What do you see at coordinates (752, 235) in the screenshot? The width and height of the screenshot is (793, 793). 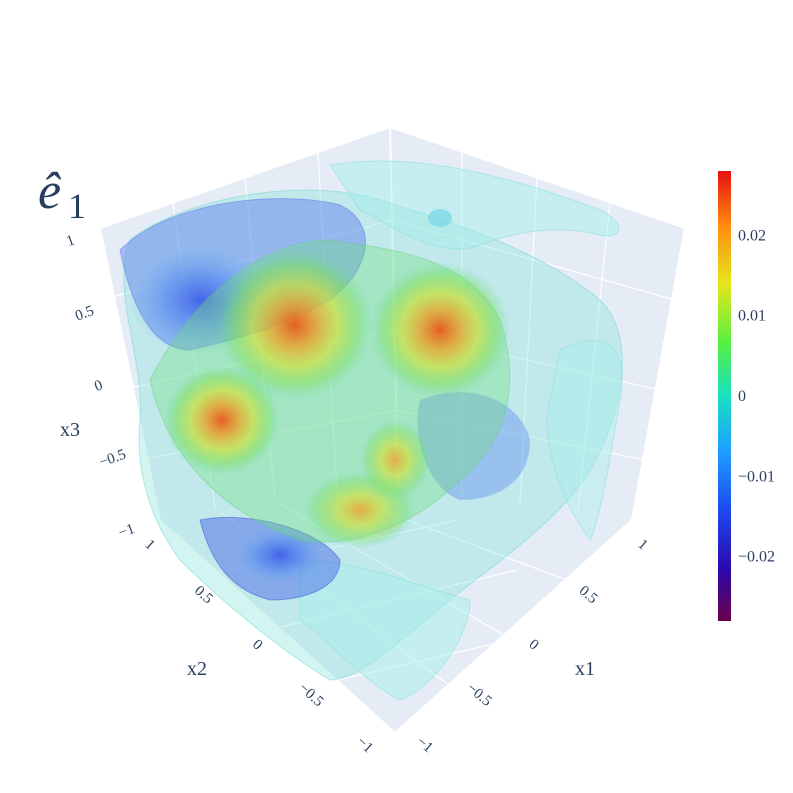 I see `colorbar-tick-label: 0.02` at bounding box center [752, 235].